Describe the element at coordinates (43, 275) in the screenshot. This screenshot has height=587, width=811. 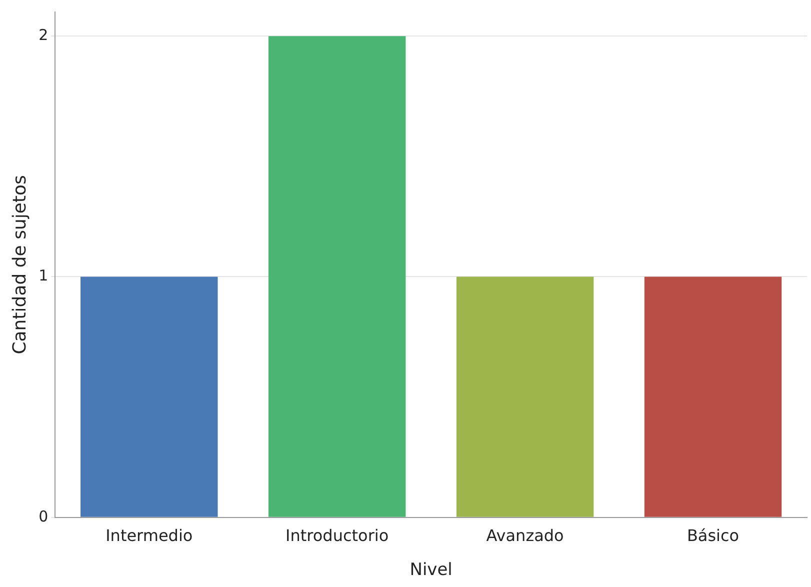
I see `y-tick-label: 1` at that location.